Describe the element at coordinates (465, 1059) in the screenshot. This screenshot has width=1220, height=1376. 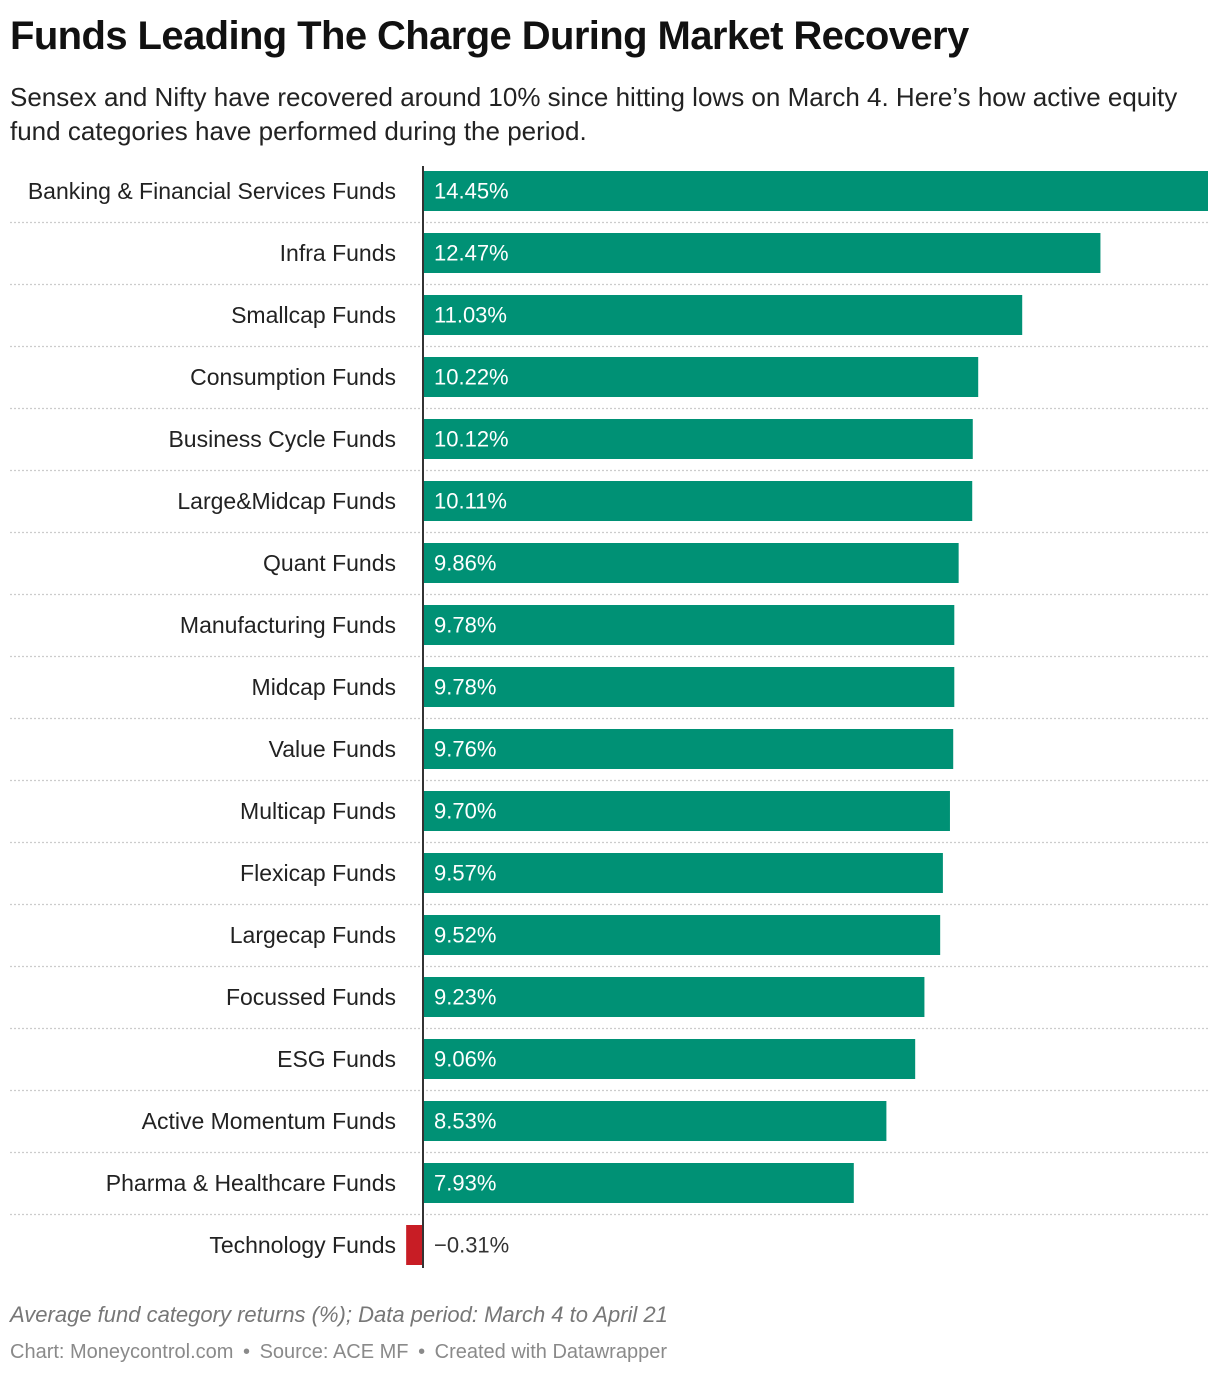
I see `value-label: 9.06%` at that location.